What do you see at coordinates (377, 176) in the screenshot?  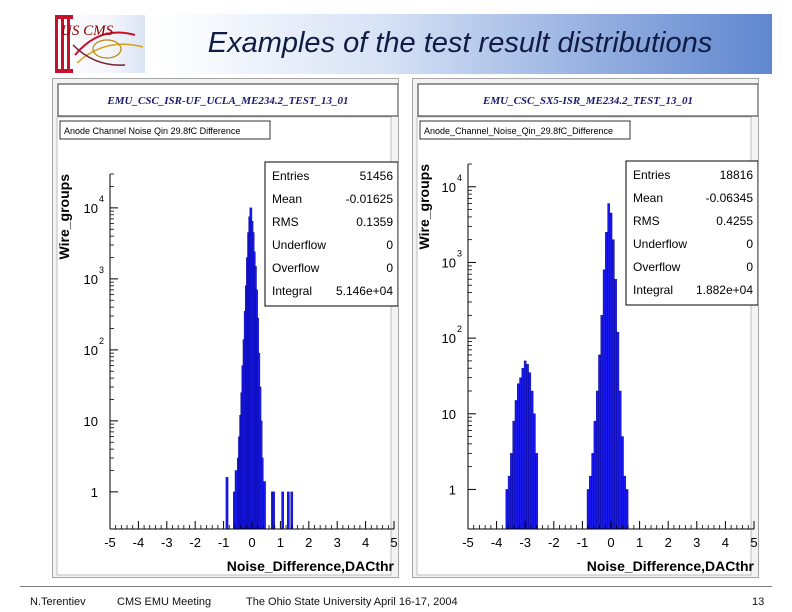 I see `stats-value: 51456` at bounding box center [377, 176].